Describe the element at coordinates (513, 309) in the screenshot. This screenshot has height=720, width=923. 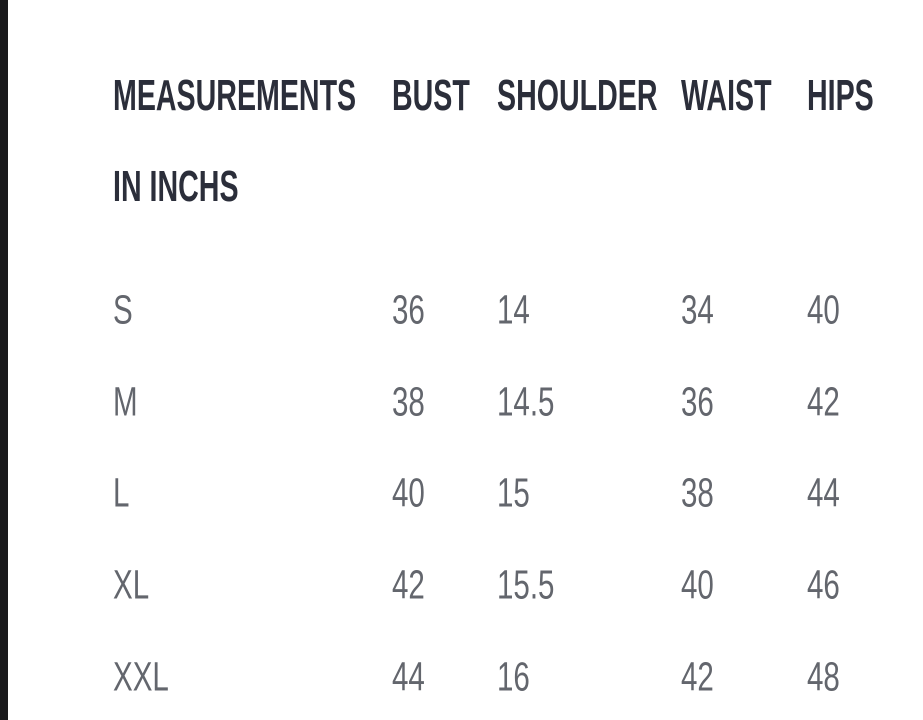
I see `shoulder-value: 14` at that location.